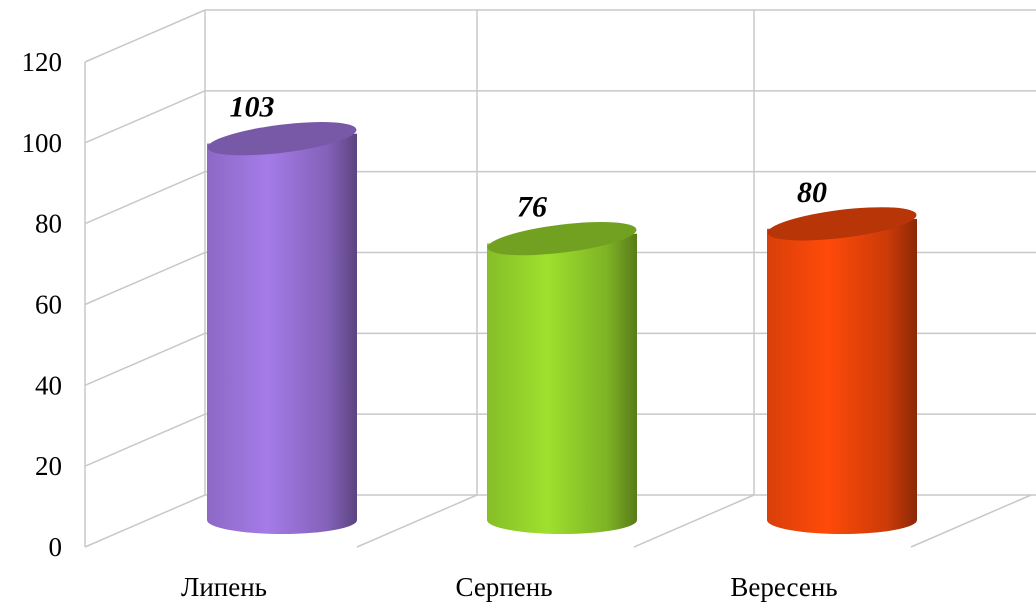 This screenshot has width=1036, height=608. Describe the element at coordinates (42, 62) in the screenshot. I see `y-tick-label: 120` at that location.